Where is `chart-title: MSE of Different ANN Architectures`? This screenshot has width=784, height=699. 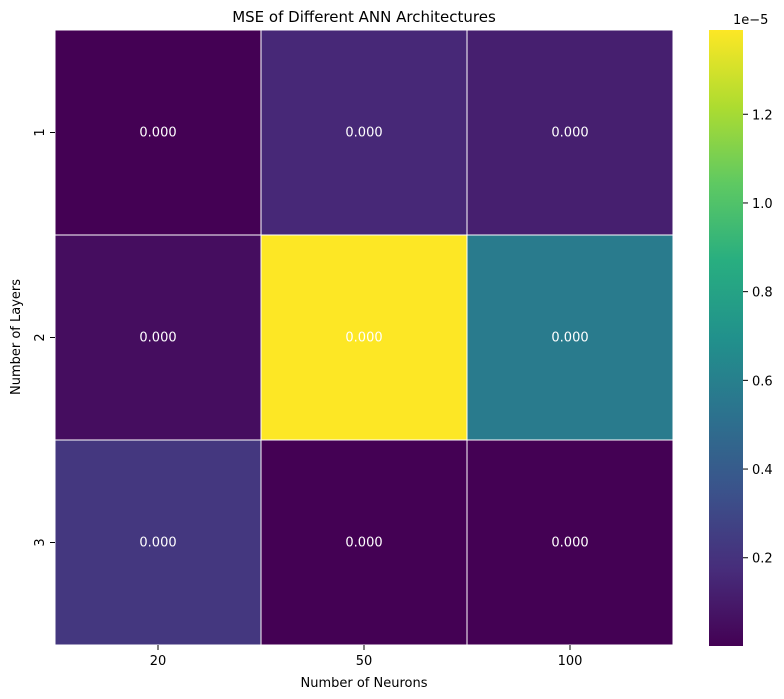 chart-title: MSE of Different ANN Architectures is located at coordinates (364, 17).